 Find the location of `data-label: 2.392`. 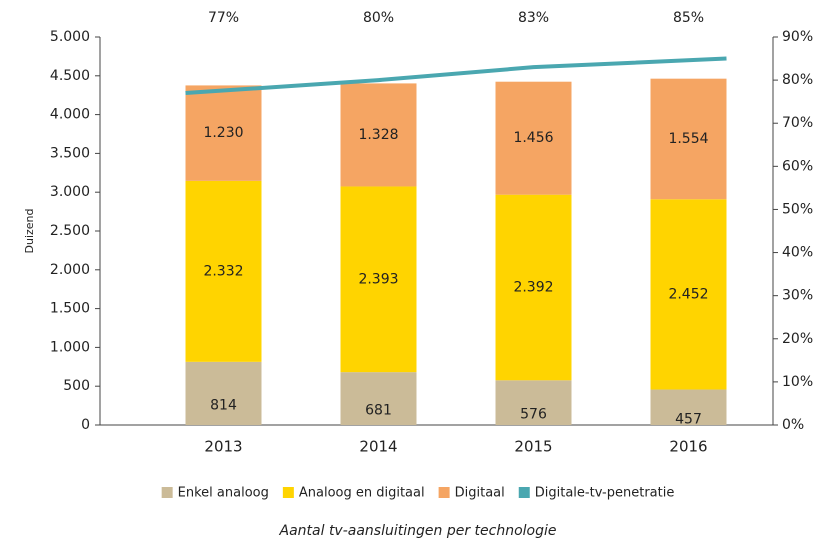

data-label: 2.392 is located at coordinates (533, 287).